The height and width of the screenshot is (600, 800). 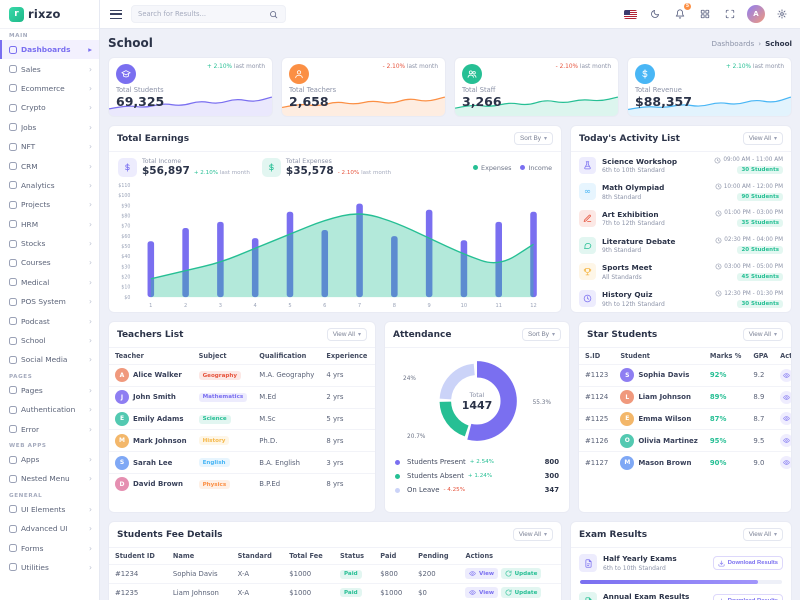 What do you see at coordinates (393, 574) in the screenshot?
I see `paid-amount: $800` at bounding box center [393, 574].